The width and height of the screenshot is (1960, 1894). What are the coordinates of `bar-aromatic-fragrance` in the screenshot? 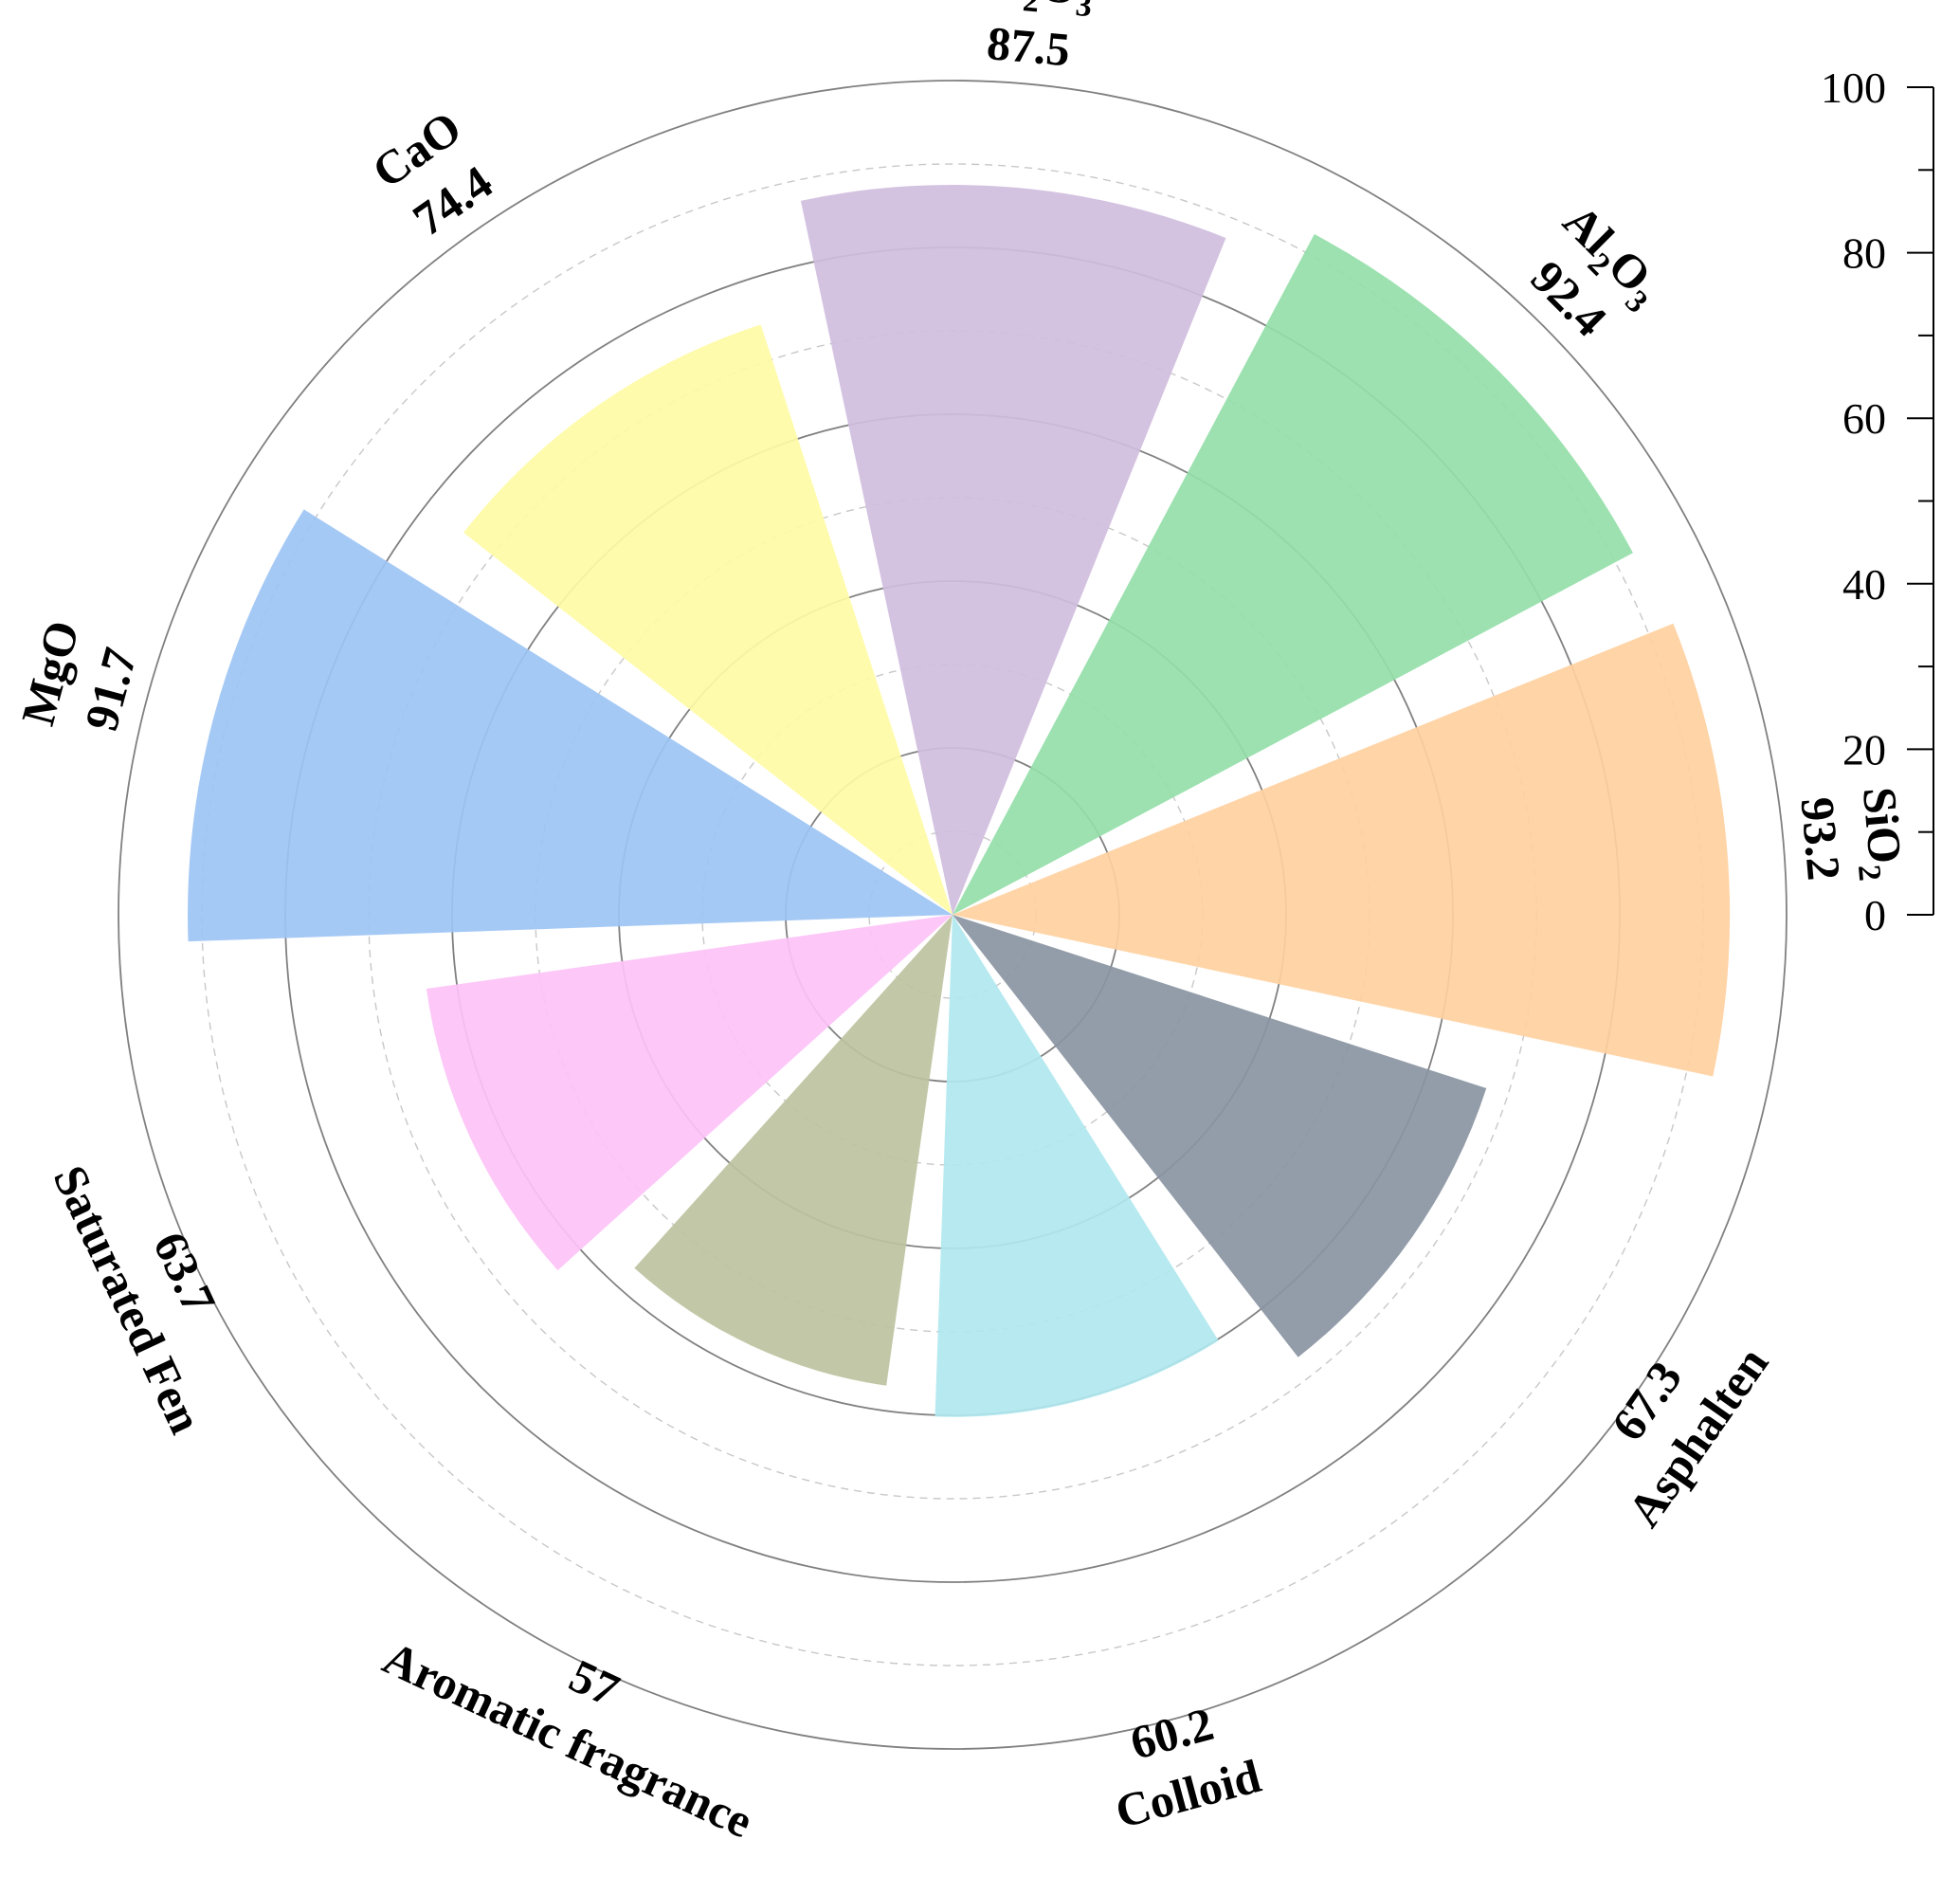 It's located at (793, 1150).